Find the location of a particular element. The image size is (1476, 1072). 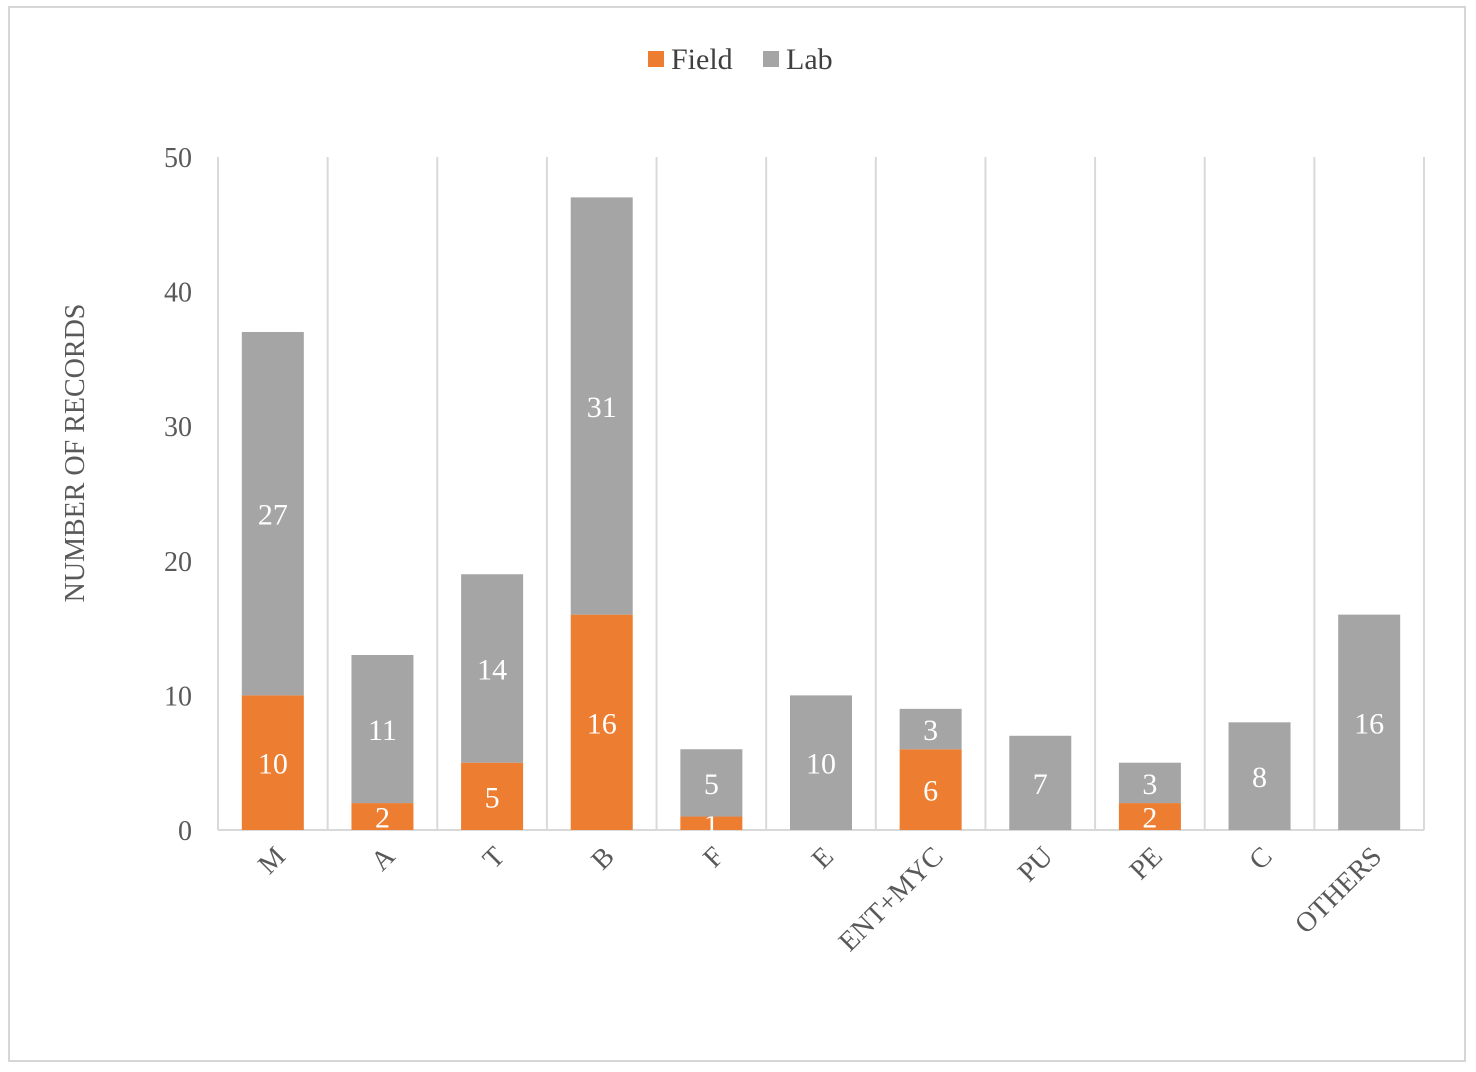

data-label: 8 is located at coordinates (1259, 777).